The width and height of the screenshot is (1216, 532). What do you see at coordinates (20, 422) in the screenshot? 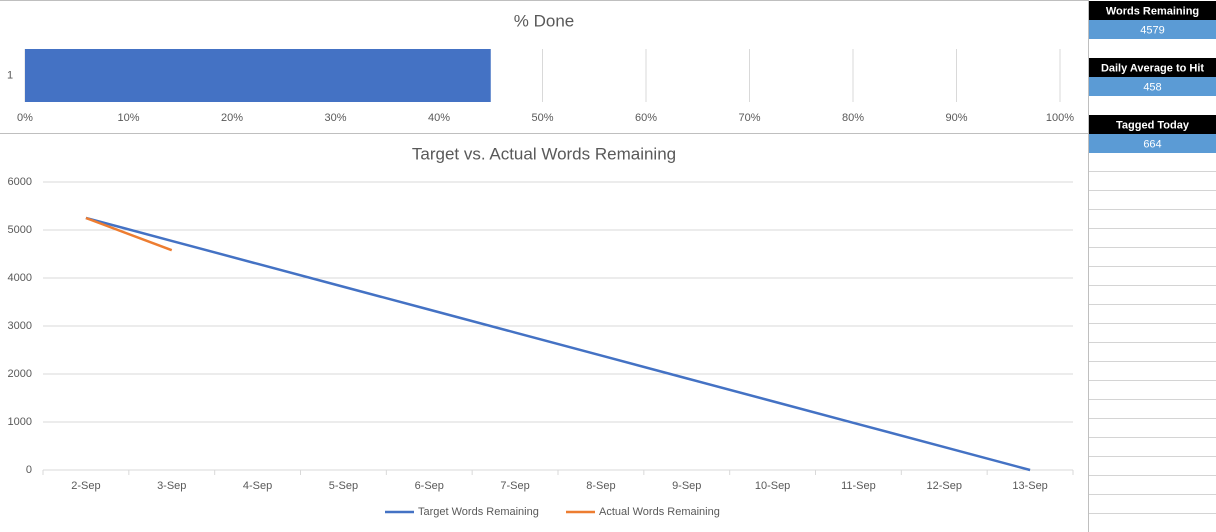
I see `y-tick-label: 1000` at bounding box center [20, 422].